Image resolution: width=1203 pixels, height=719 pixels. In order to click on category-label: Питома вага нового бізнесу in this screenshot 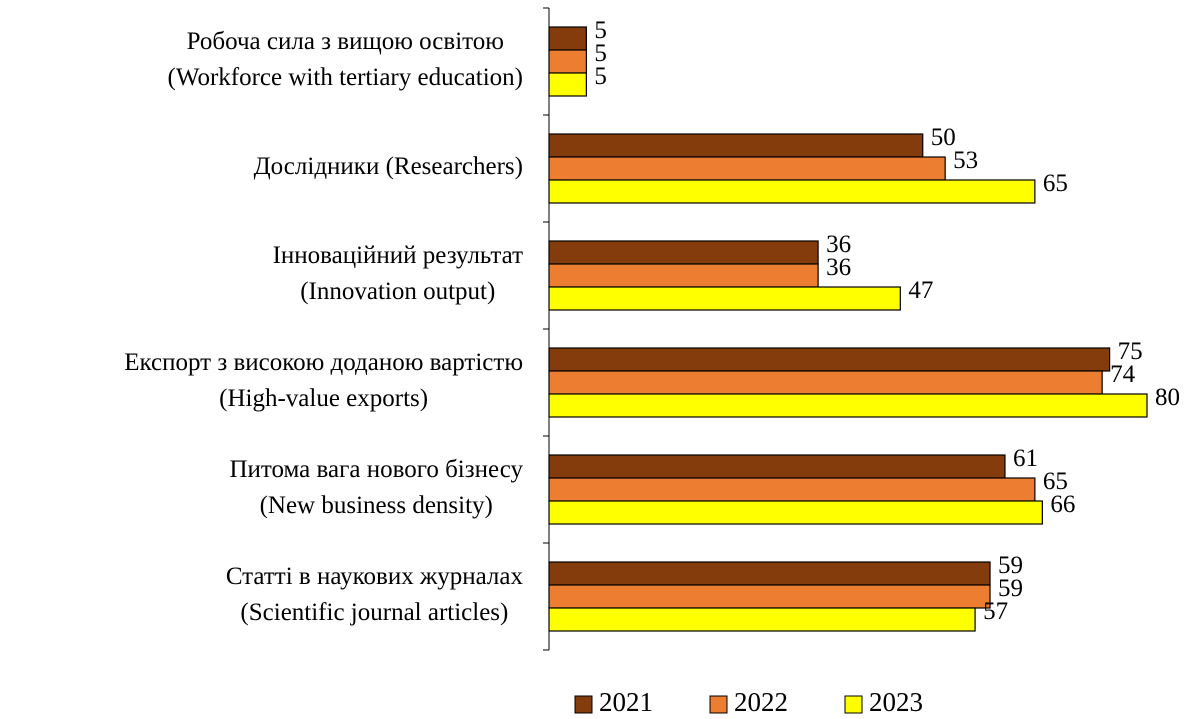, I will do `click(376, 469)`.